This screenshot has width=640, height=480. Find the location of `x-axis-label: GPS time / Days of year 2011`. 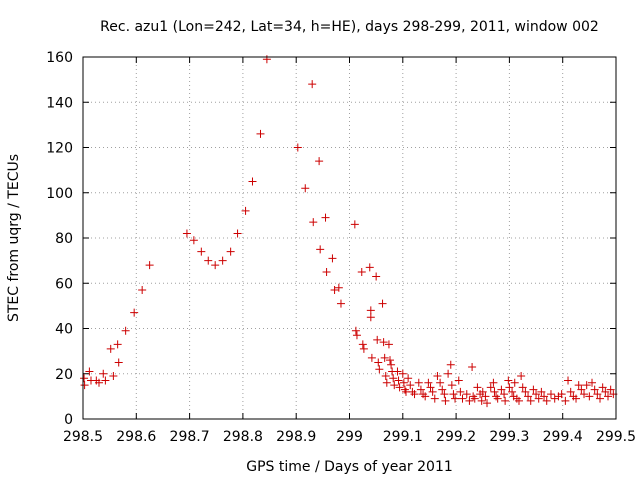

x-axis-label: GPS time / Days of year 2011 is located at coordinates (349, 467).